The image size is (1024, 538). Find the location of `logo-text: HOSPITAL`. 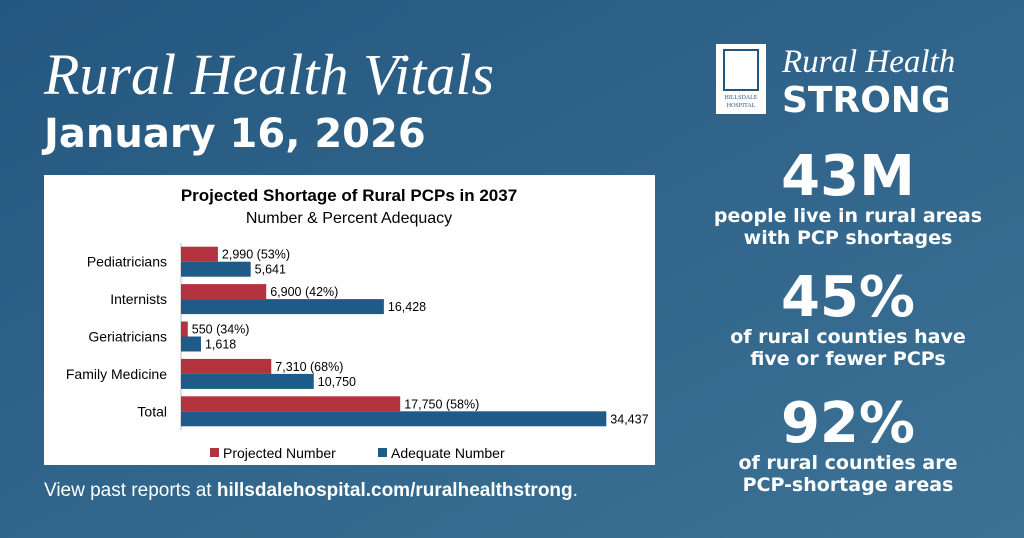

logo-text: HOSPITAL is located at coordinates (741, 106).